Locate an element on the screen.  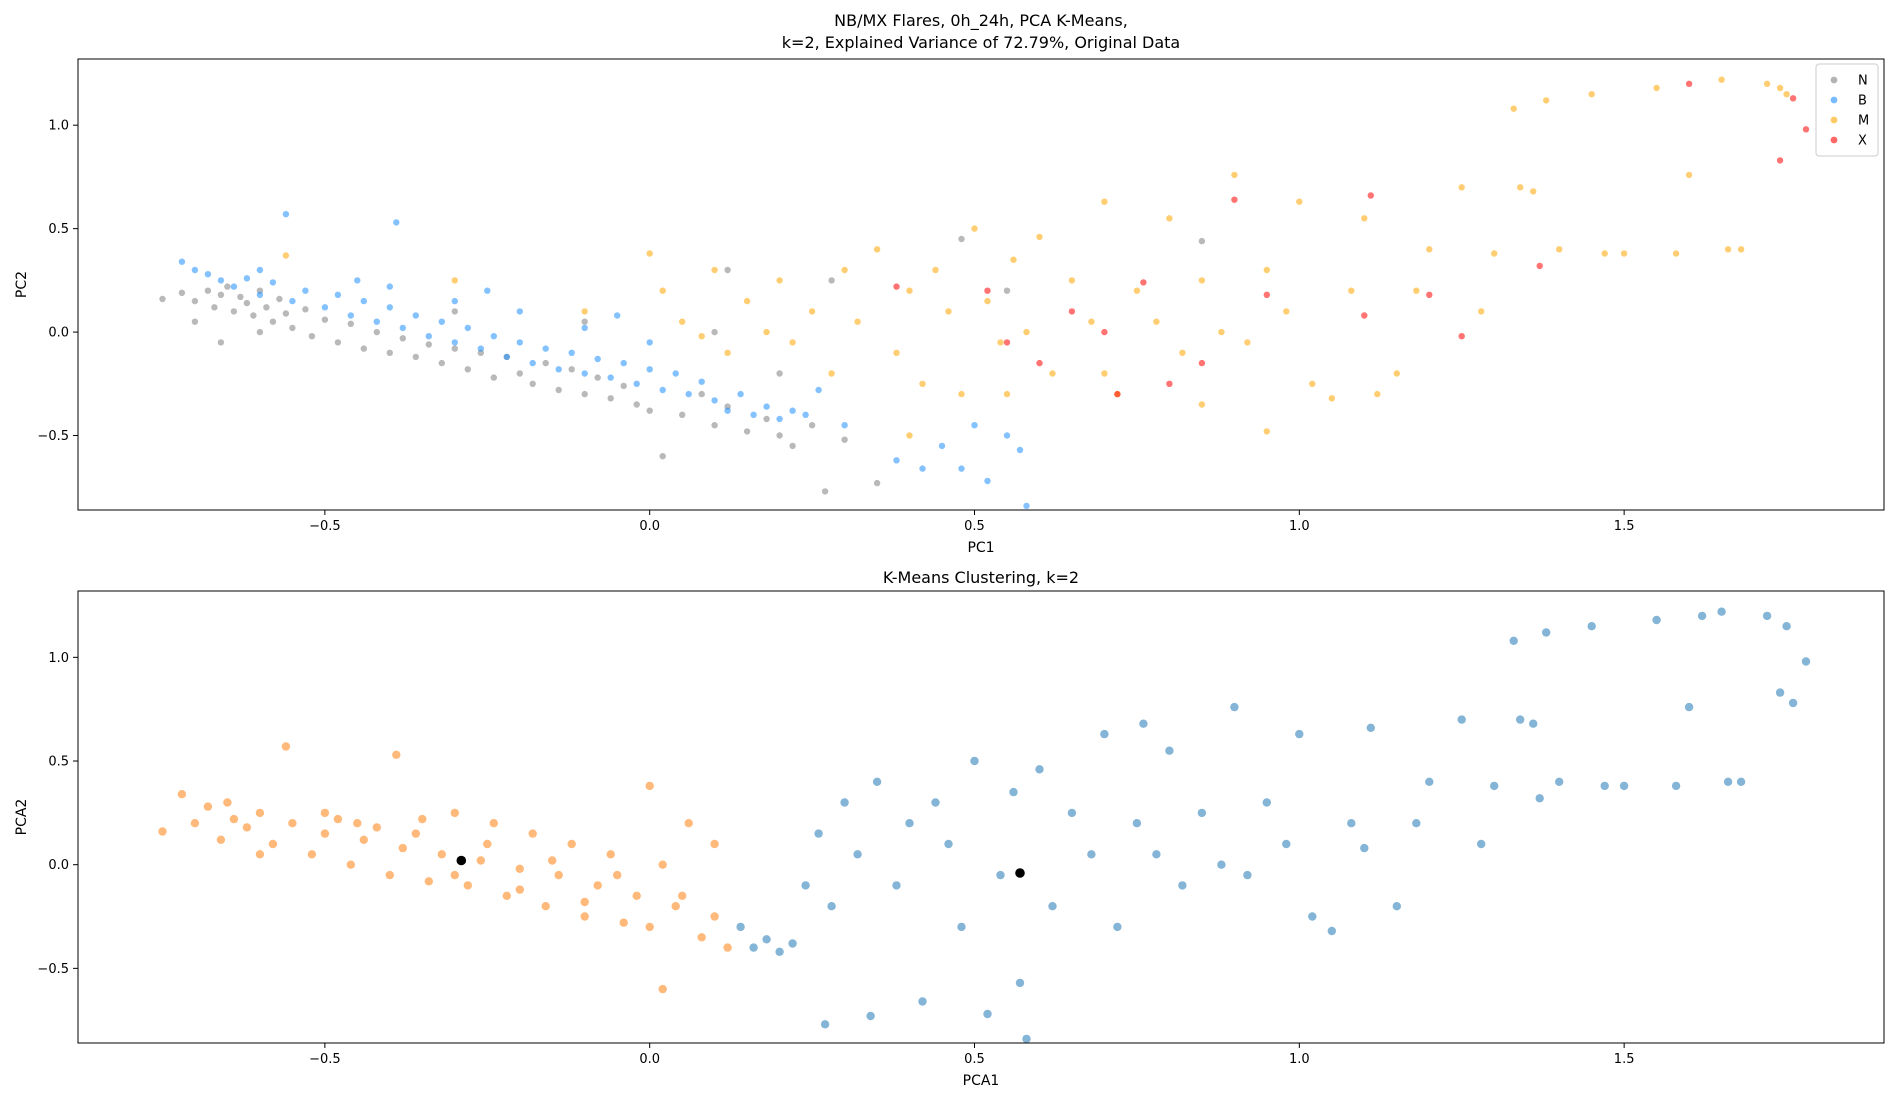
legend-marker-x is located at coordinates (1834, 140).